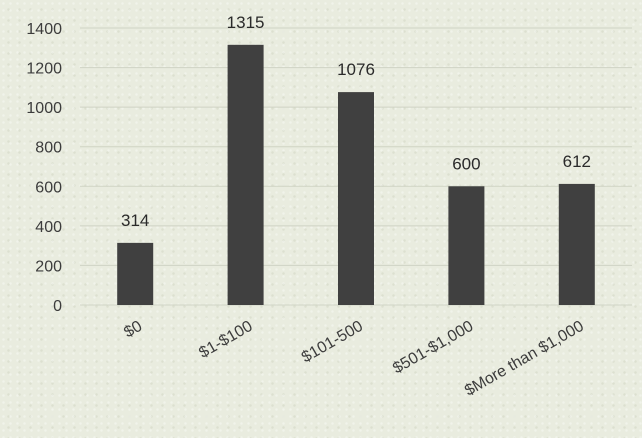 This screenshot has height=438, width=642. Describe the element at coordinates (133, 330) in the screenshot. I see `x-category-label: $0` at that location.